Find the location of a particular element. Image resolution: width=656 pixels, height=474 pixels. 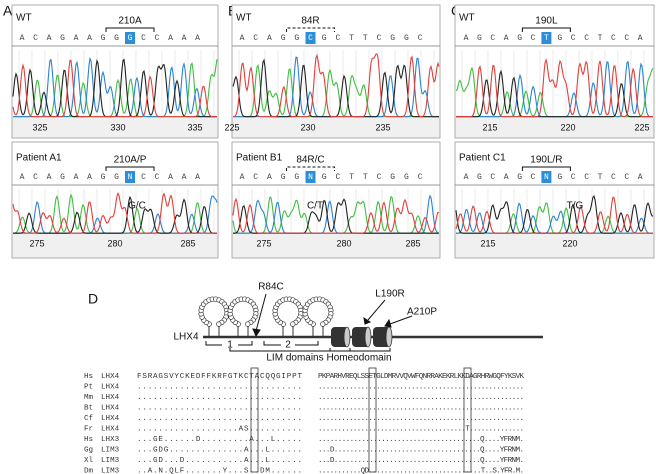

helix-end is located at coordinates (347, 337).